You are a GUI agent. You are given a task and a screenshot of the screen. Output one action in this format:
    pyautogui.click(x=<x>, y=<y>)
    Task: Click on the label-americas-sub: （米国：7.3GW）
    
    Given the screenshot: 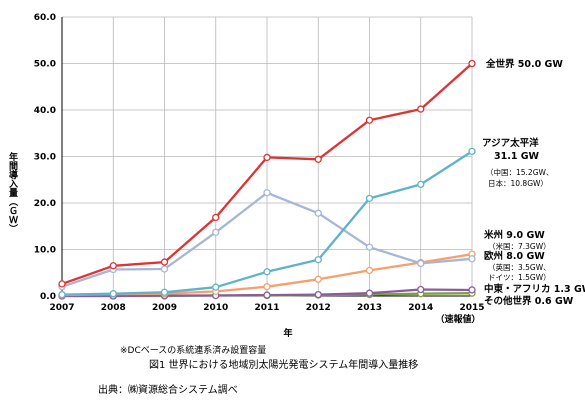 What is the action you would take?
    pyautogui.click(x=519, y=246)
    